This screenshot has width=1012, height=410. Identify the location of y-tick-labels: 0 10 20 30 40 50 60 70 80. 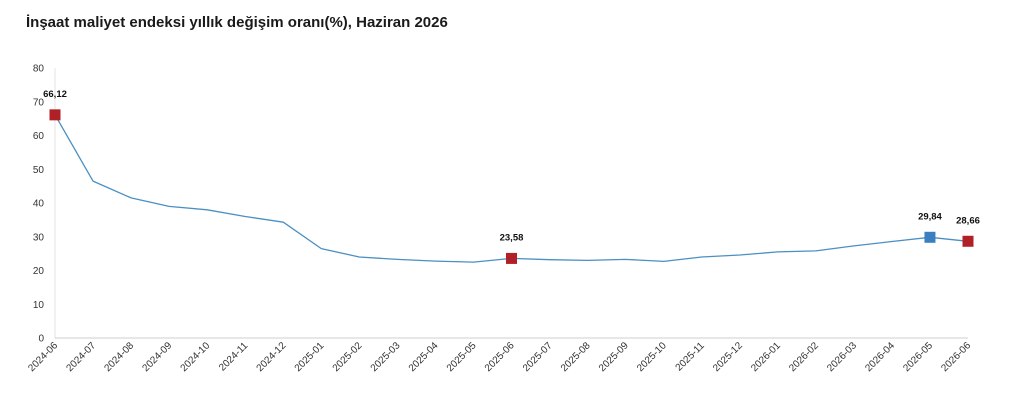
(39, 204).